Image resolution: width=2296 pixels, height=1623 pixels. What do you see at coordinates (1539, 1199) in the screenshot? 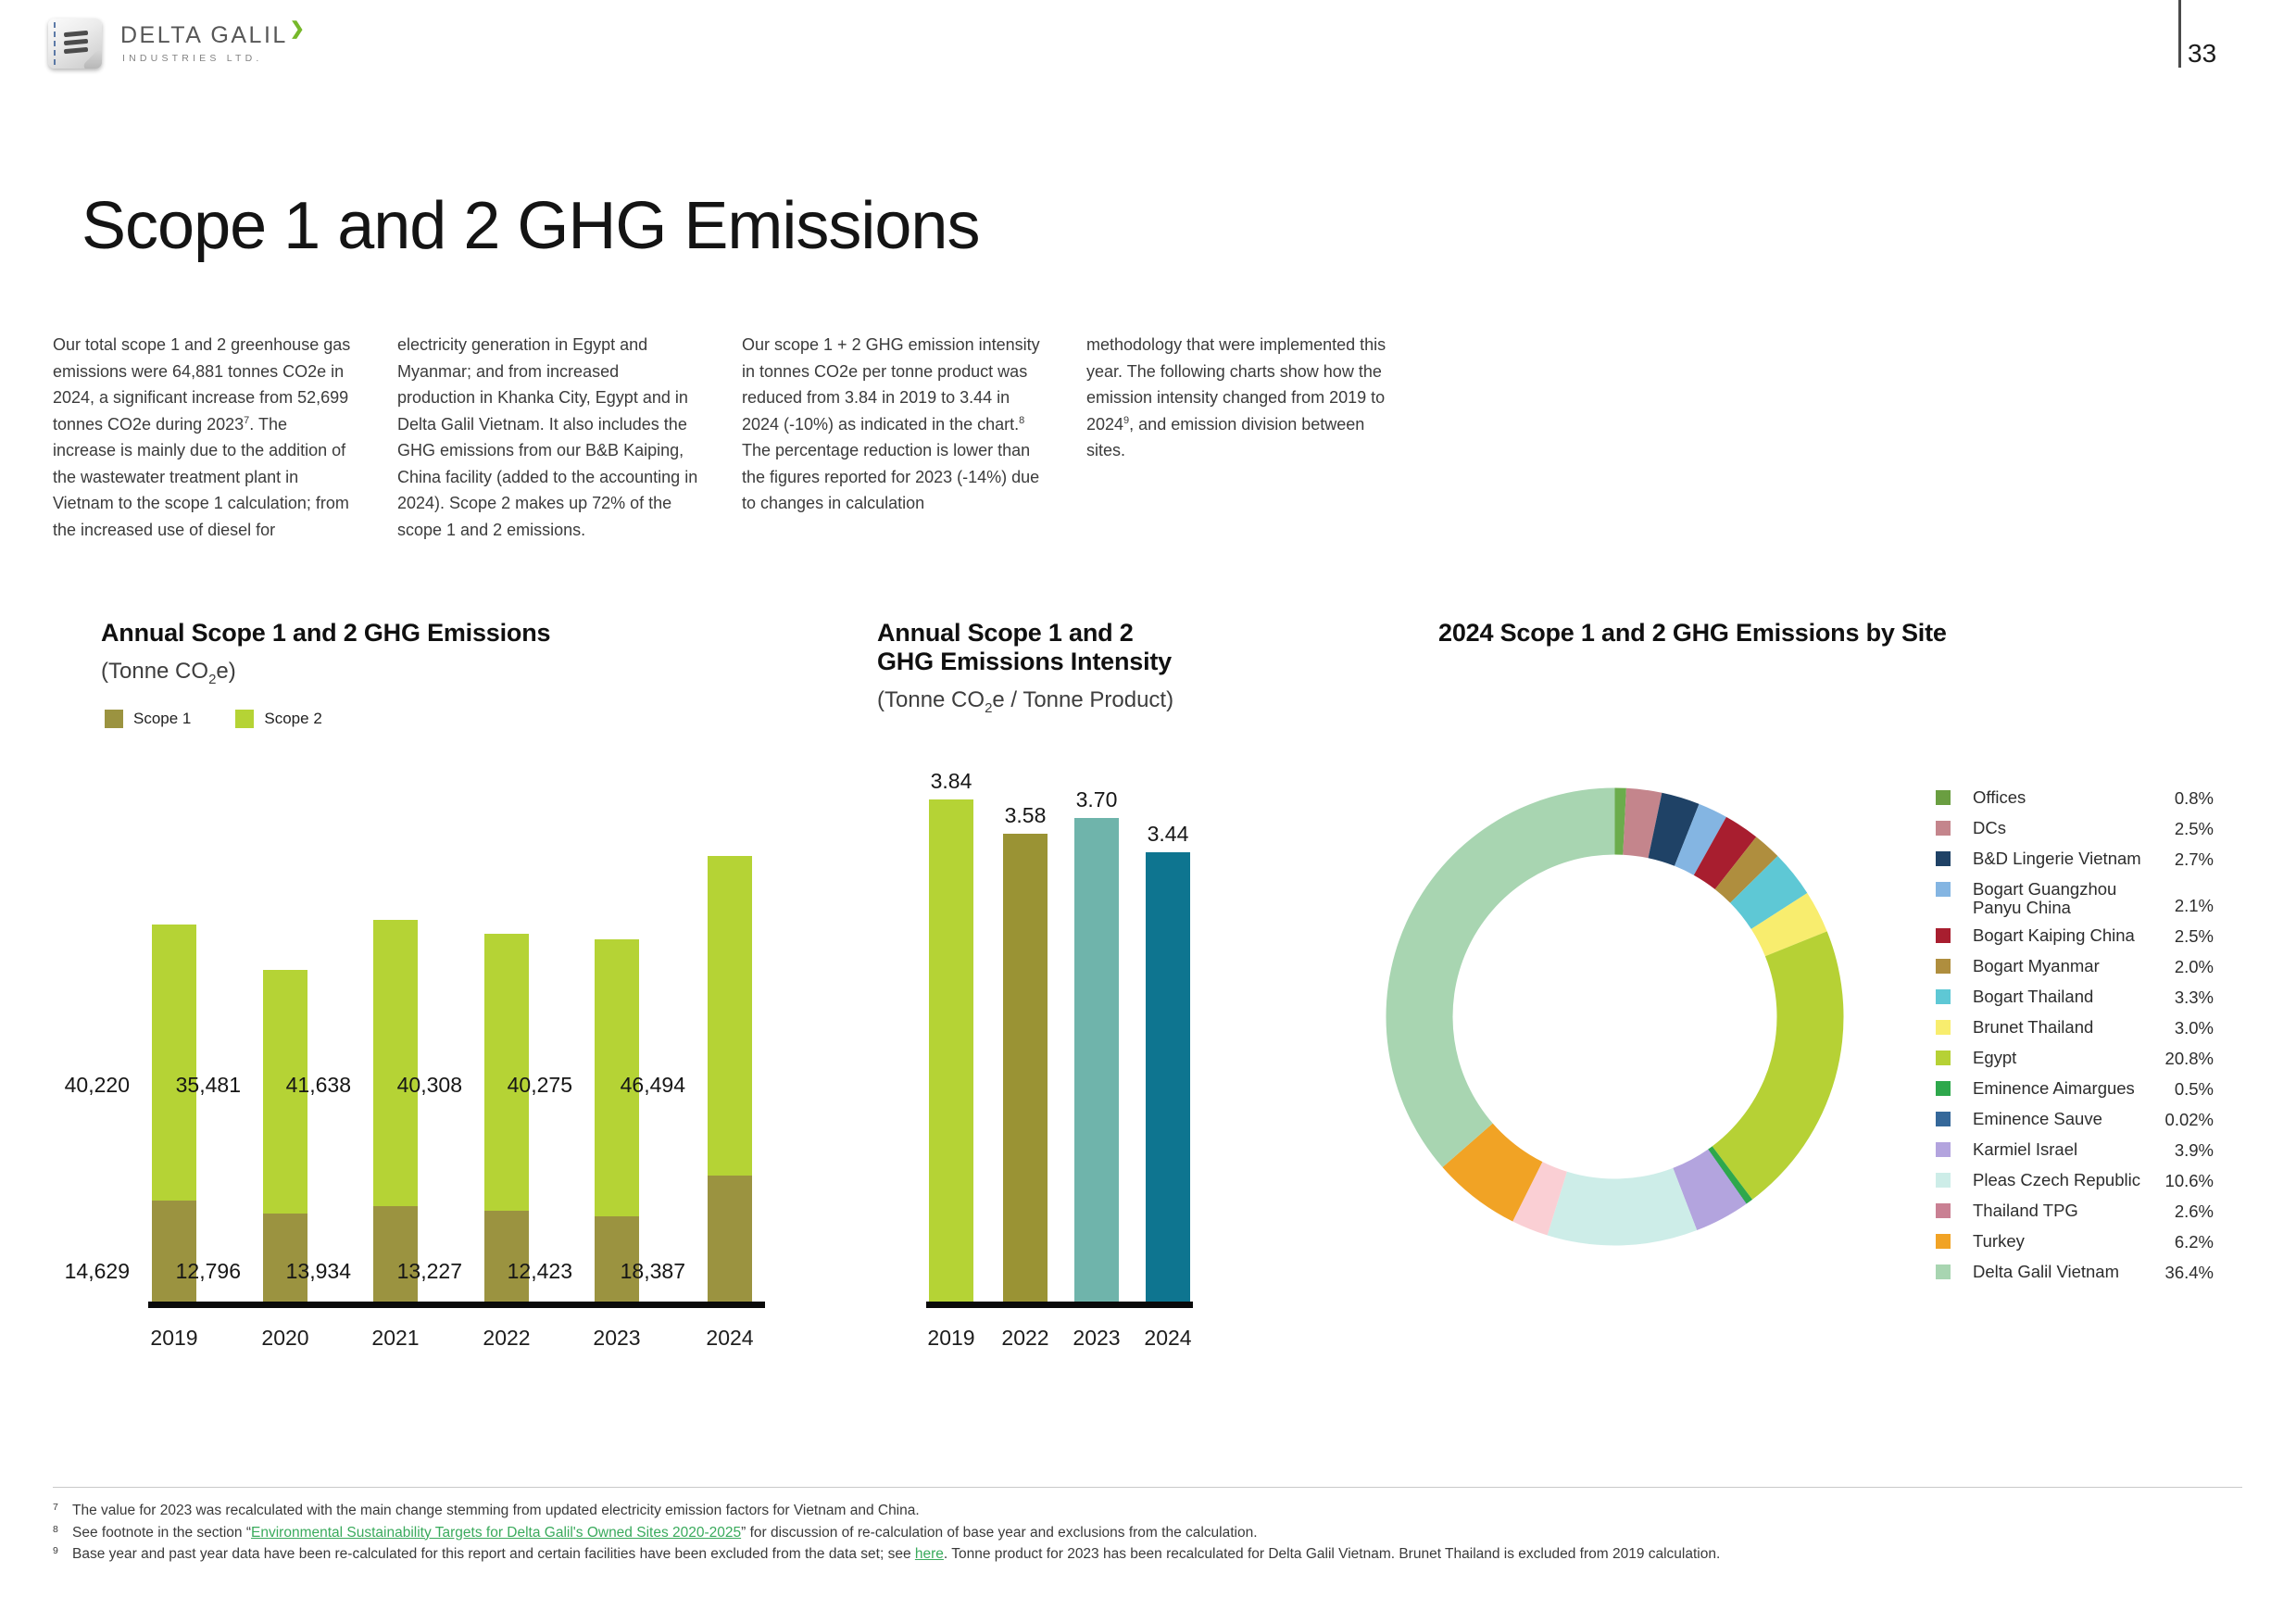
I see `donut-slice-thailand-tpg` at bounding box center [1539, 1199].